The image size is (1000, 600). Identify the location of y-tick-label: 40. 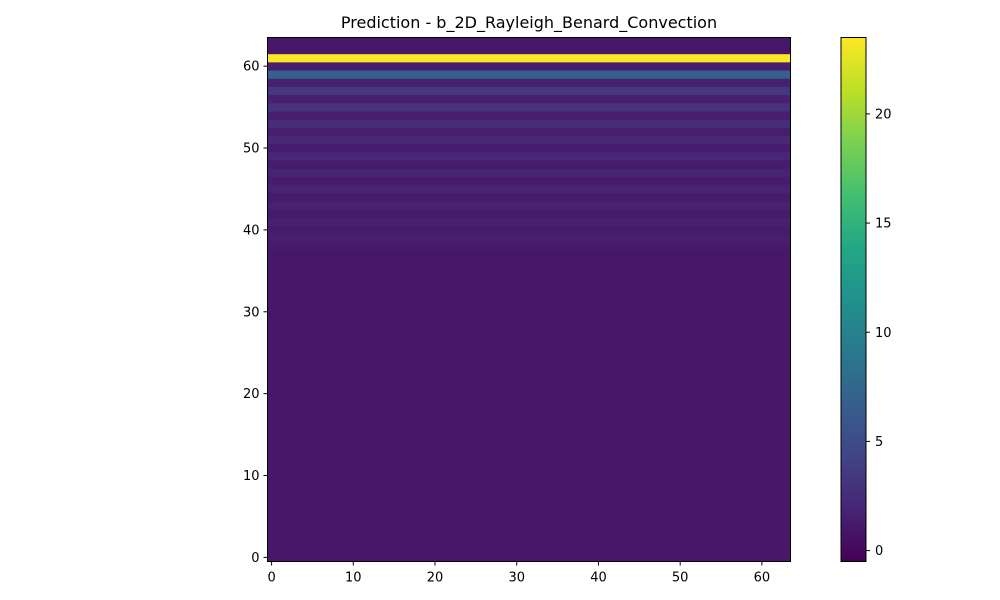
(251, 230).